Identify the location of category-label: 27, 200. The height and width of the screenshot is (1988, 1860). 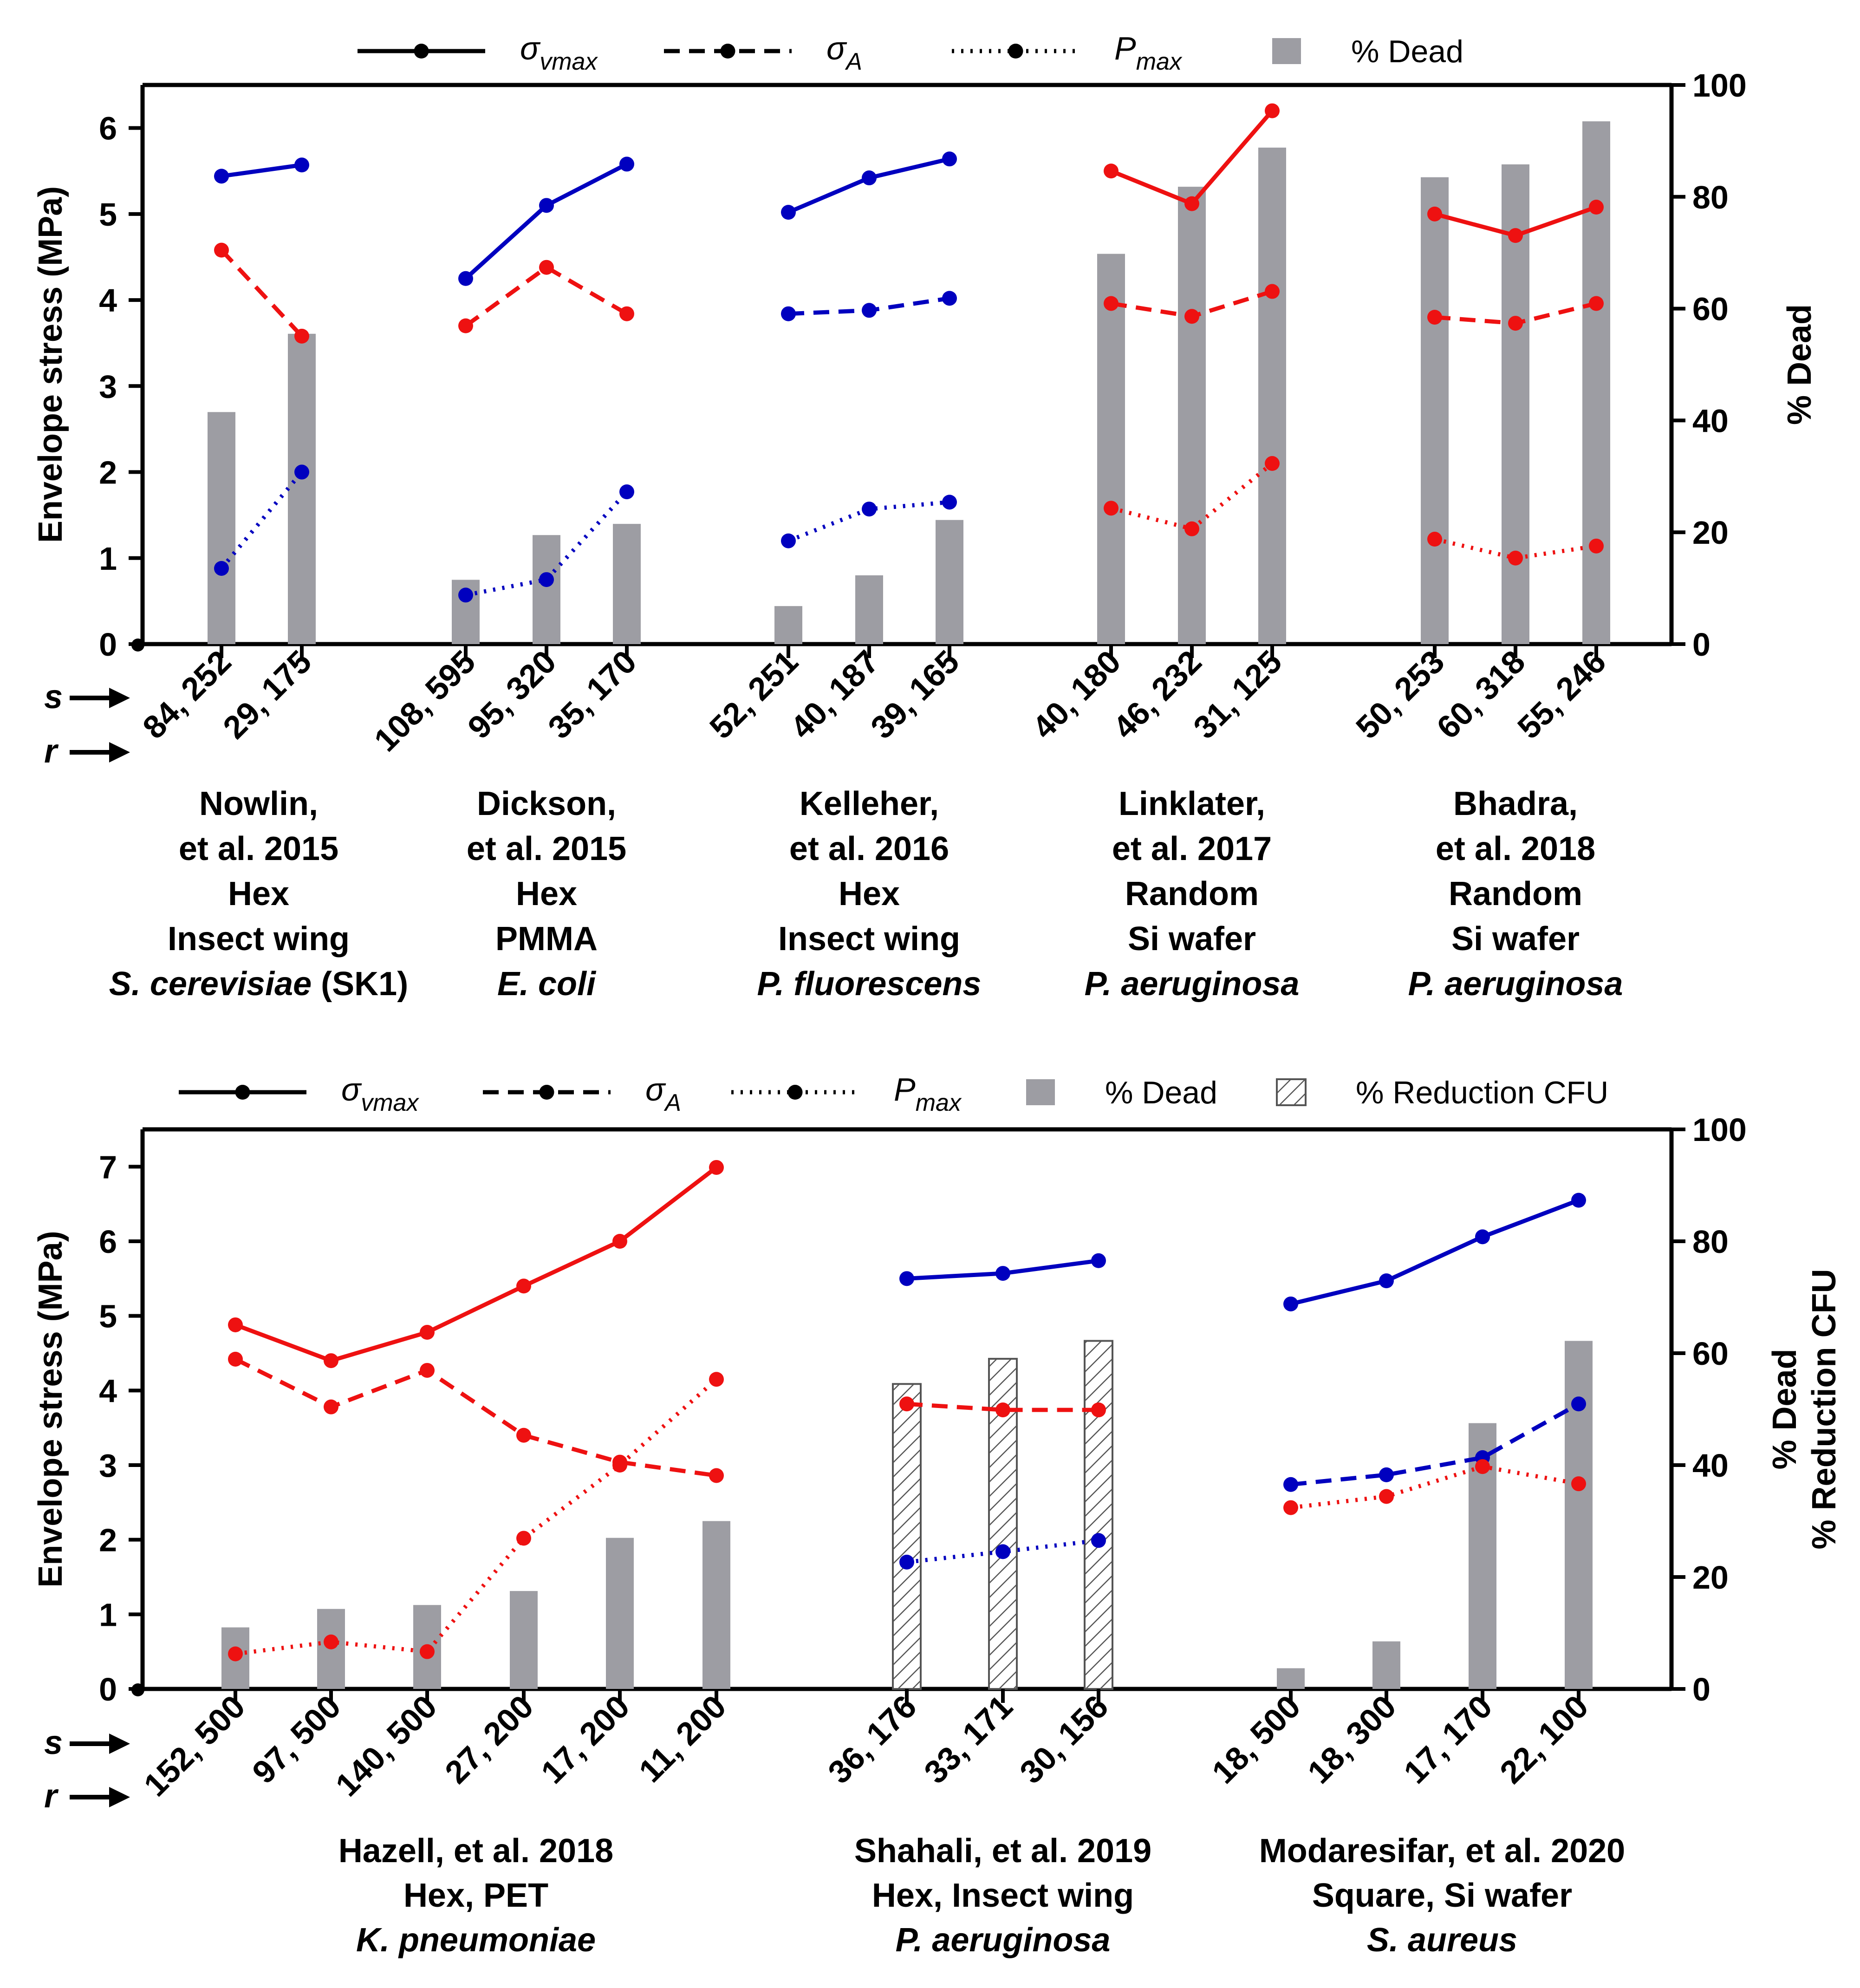
(489, 1739).